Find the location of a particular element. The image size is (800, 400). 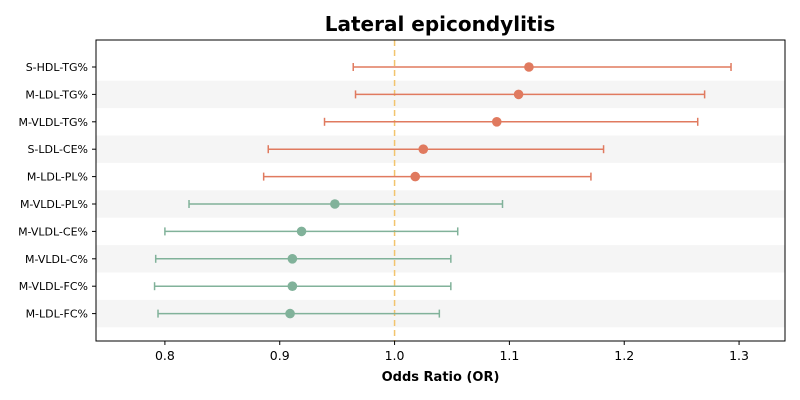

x-tick-label: 0.8 is located at coordinates (165, 355).